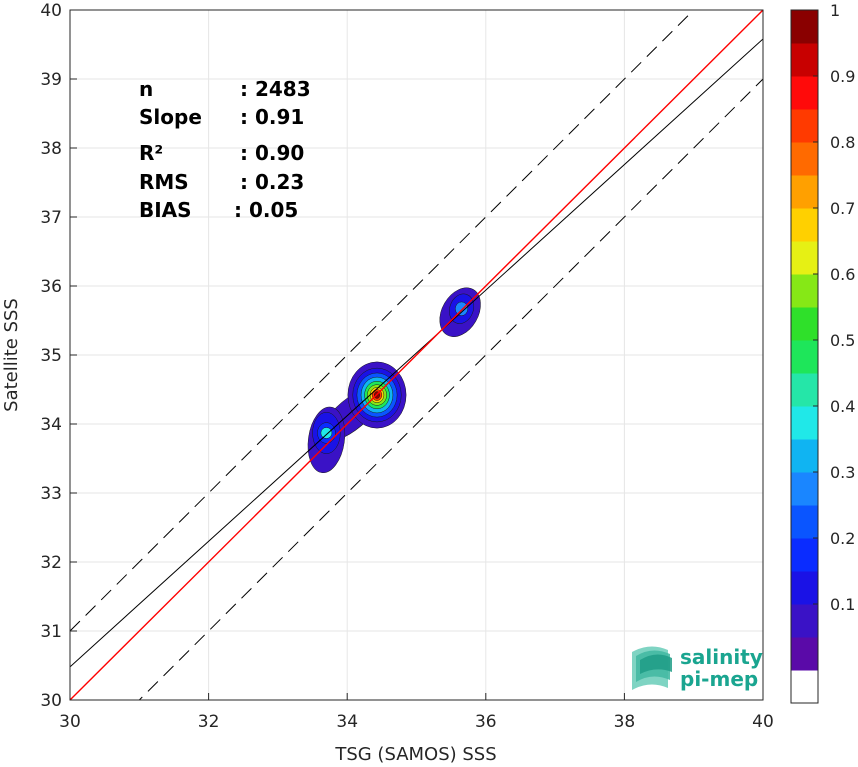  What do you see at coordinates (170, 117) in the screenshot?
I see `stat-slope-label: Slope` at bounding box center [170, 117].